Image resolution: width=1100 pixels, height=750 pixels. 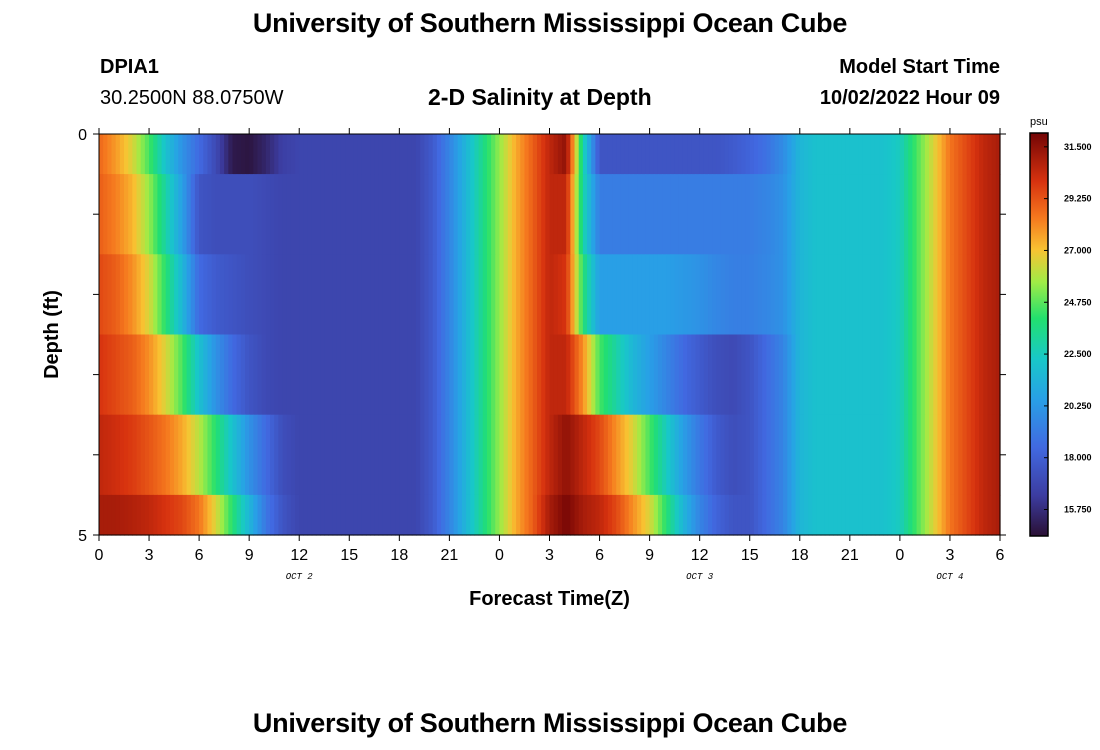 What do you see at coordinates (700, 577) in the screenshot?
I see `date-label: OCT 3` at bounding box center [700, 577].